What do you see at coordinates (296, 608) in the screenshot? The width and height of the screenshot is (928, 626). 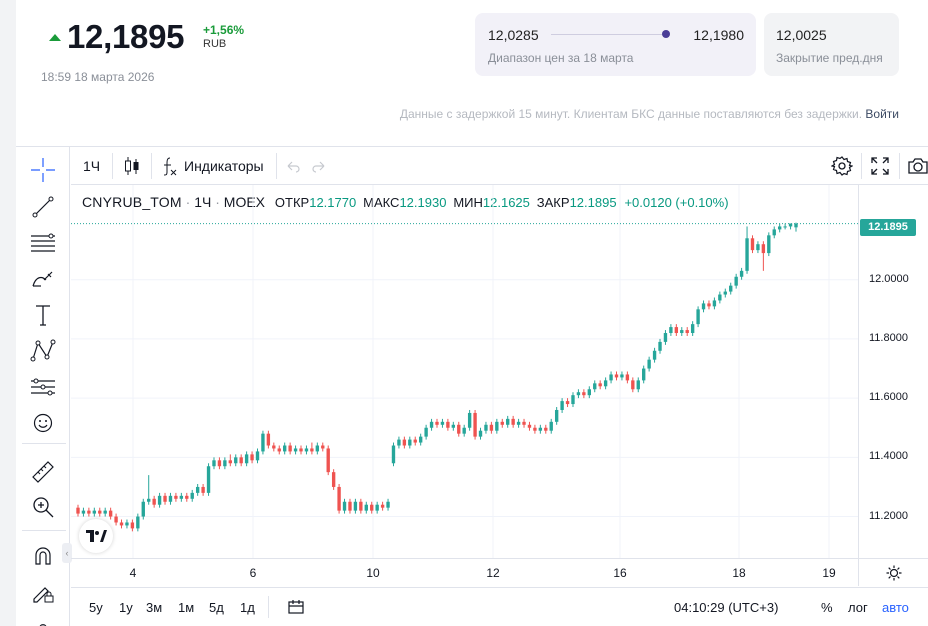 I see `goto-date-button` at bounding box center [296, 608].